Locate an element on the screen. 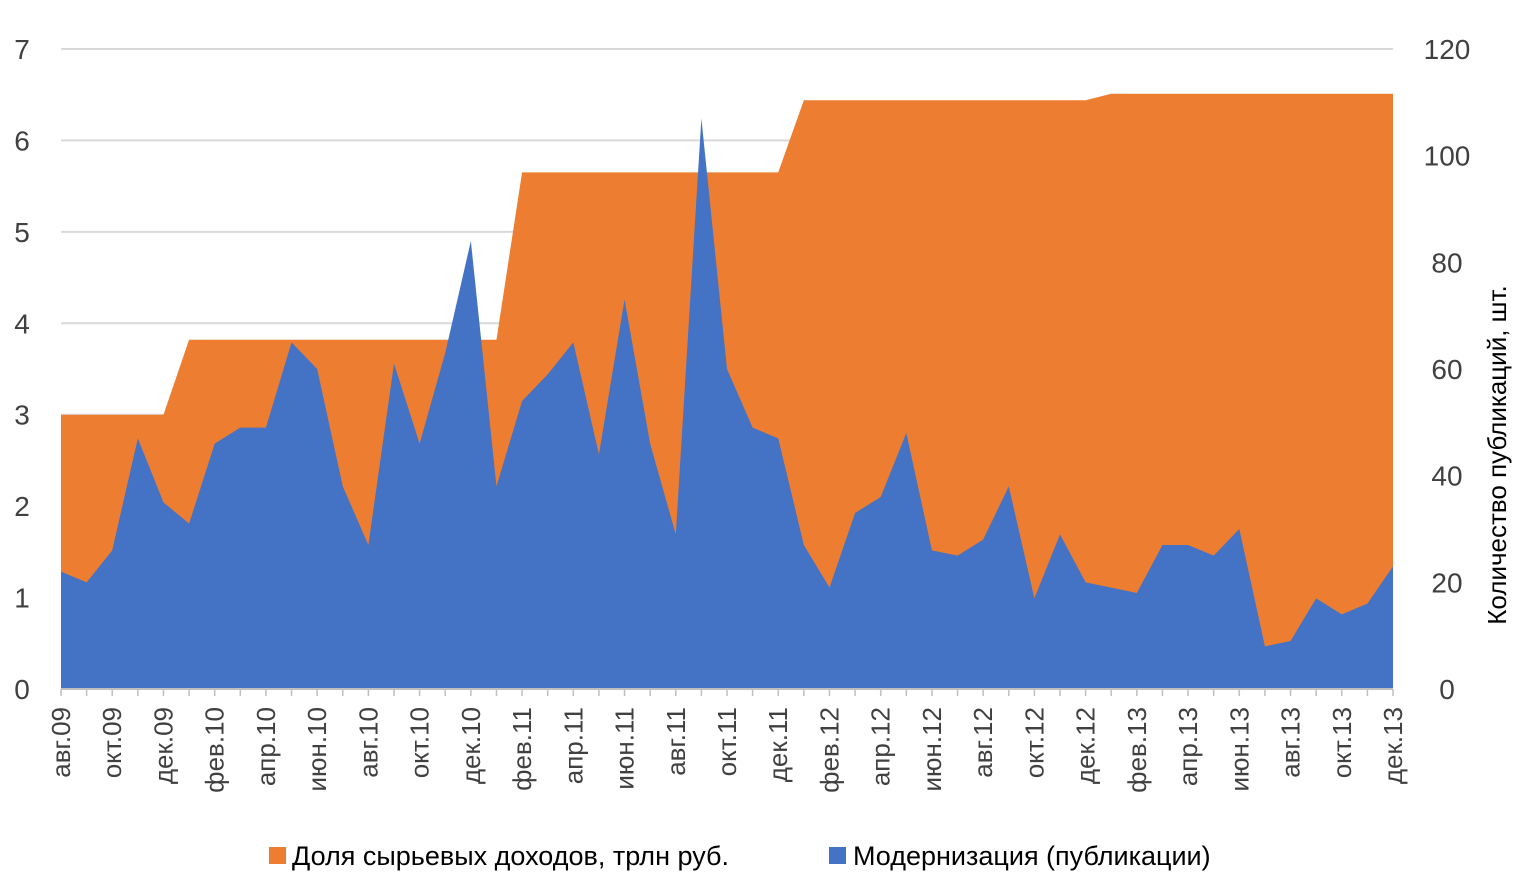 The width and height of the screenshot is (1528, 886). x-tick-label: авг.09 is located at coordinates (61, 742).